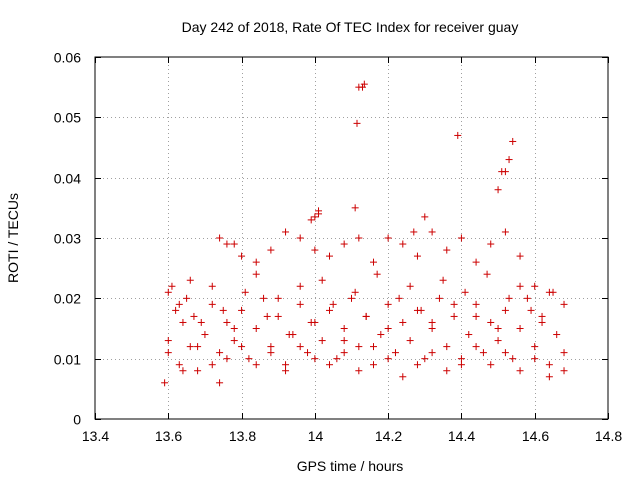 The image size is (640, 480). I want to click on y-tick-label: 0, so click(77, 420).